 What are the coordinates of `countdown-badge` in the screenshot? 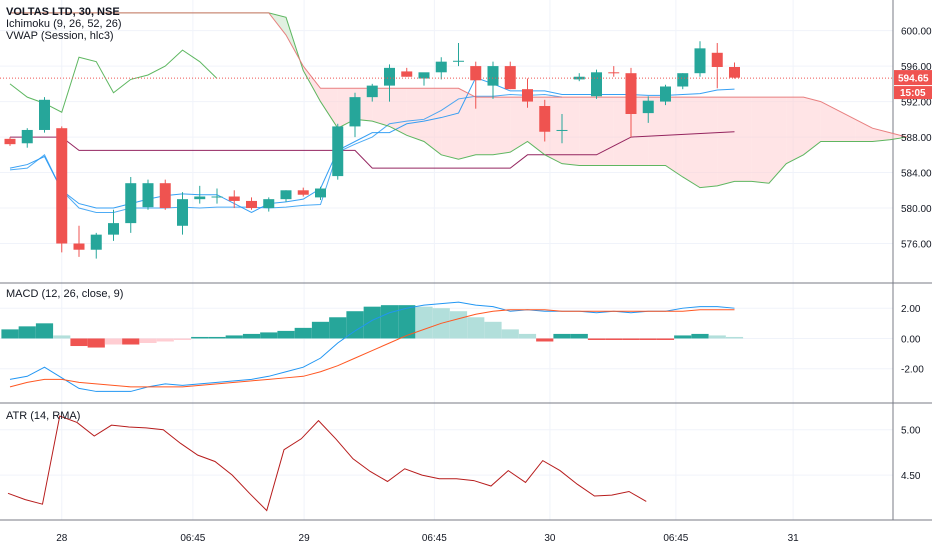 It's located at (913, 93).